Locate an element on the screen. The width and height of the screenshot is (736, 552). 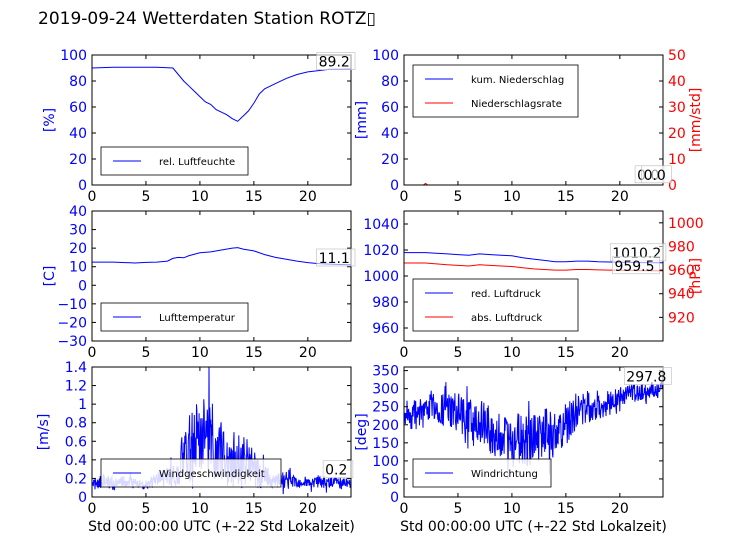
annotation-label: 11.1 is located at coordinates (334, 259).